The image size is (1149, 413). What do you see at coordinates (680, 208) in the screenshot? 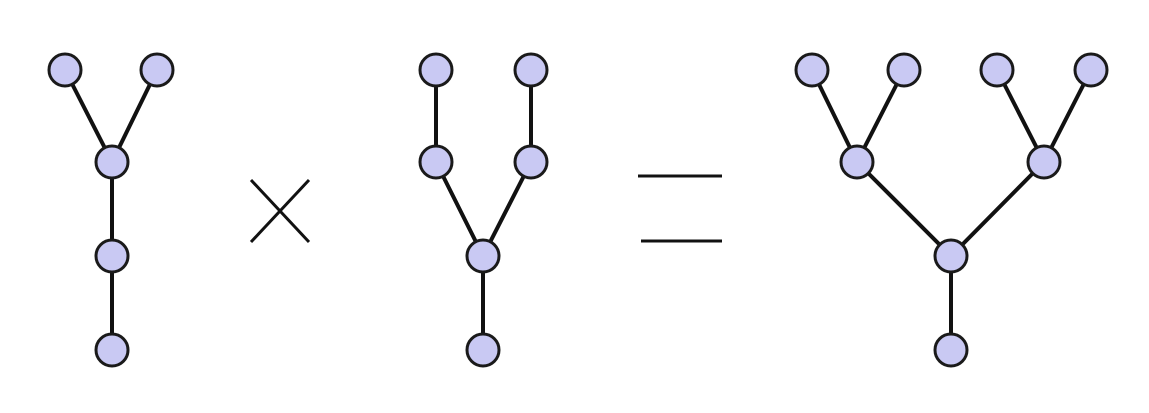
I see `equals-sign` at bounding box center [680, 208].